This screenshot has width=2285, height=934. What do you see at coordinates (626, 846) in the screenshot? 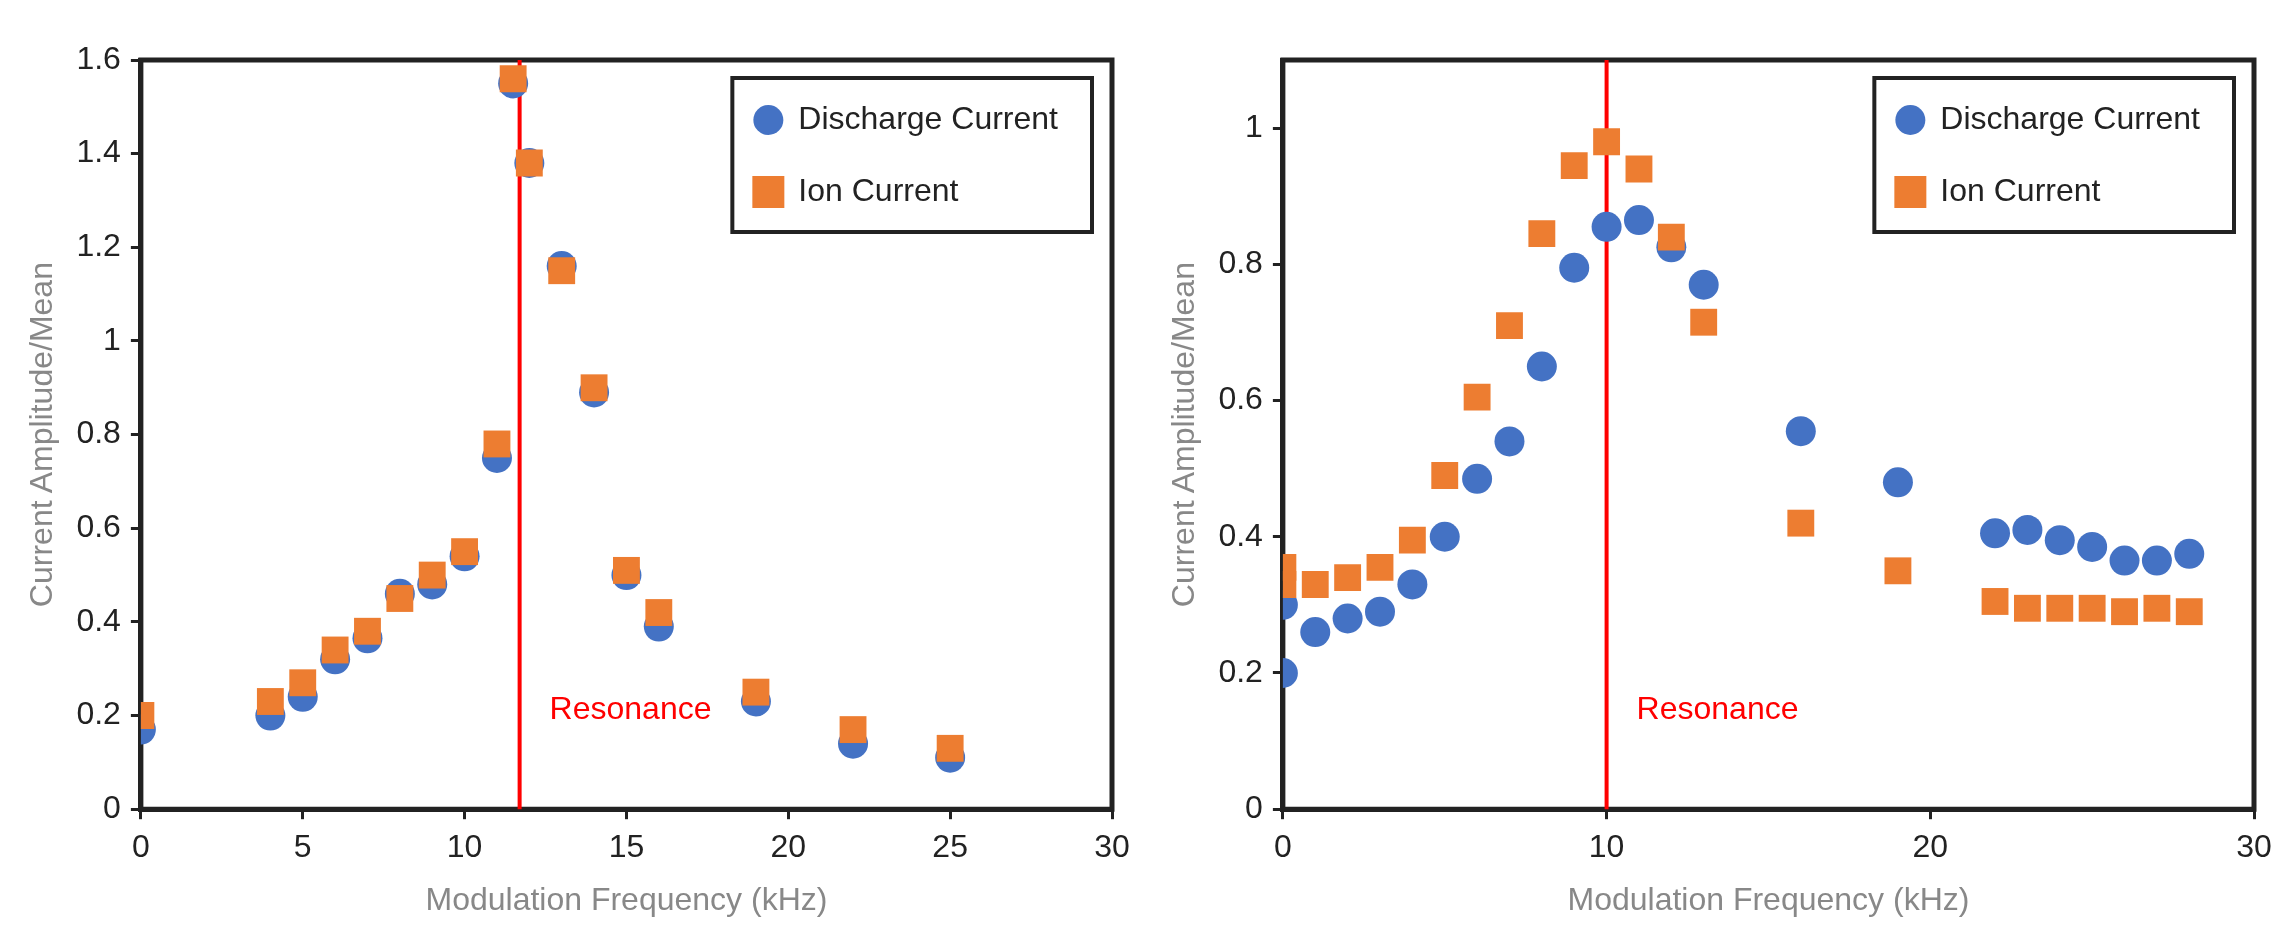
I see `x-tick-label: 15` at bounding box center [626, 846].